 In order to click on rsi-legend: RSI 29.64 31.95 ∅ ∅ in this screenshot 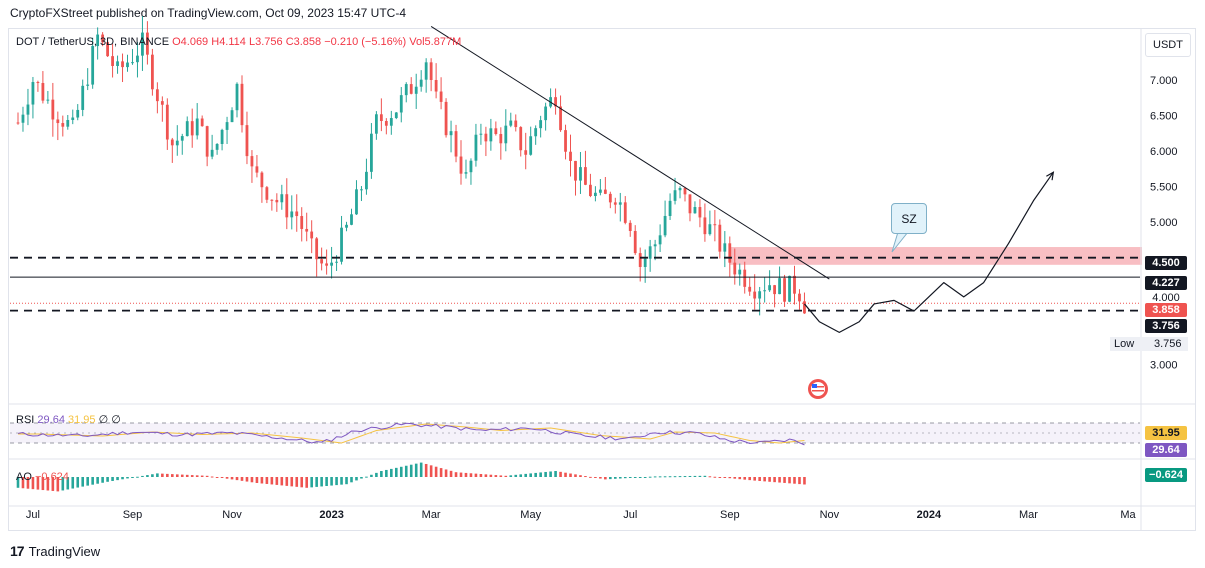, I will do `click(68, 419)`.